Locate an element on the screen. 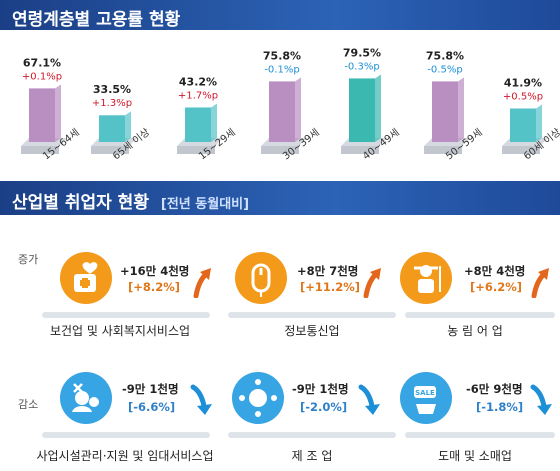  employment-title: 연령계층별 고용률 현황 is located at coordinates (96, 20).